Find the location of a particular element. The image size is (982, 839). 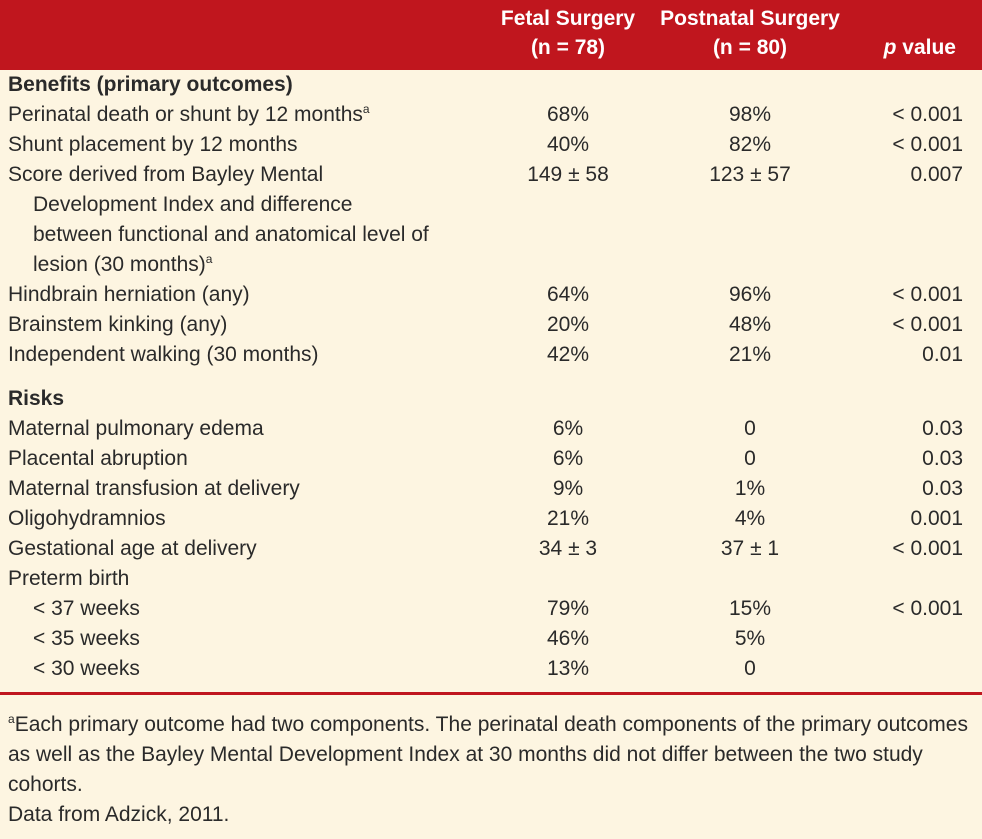

table-row: Hindbrain herniation (any) 64% 96% < 0.001 is located at coordinates (485, 295).